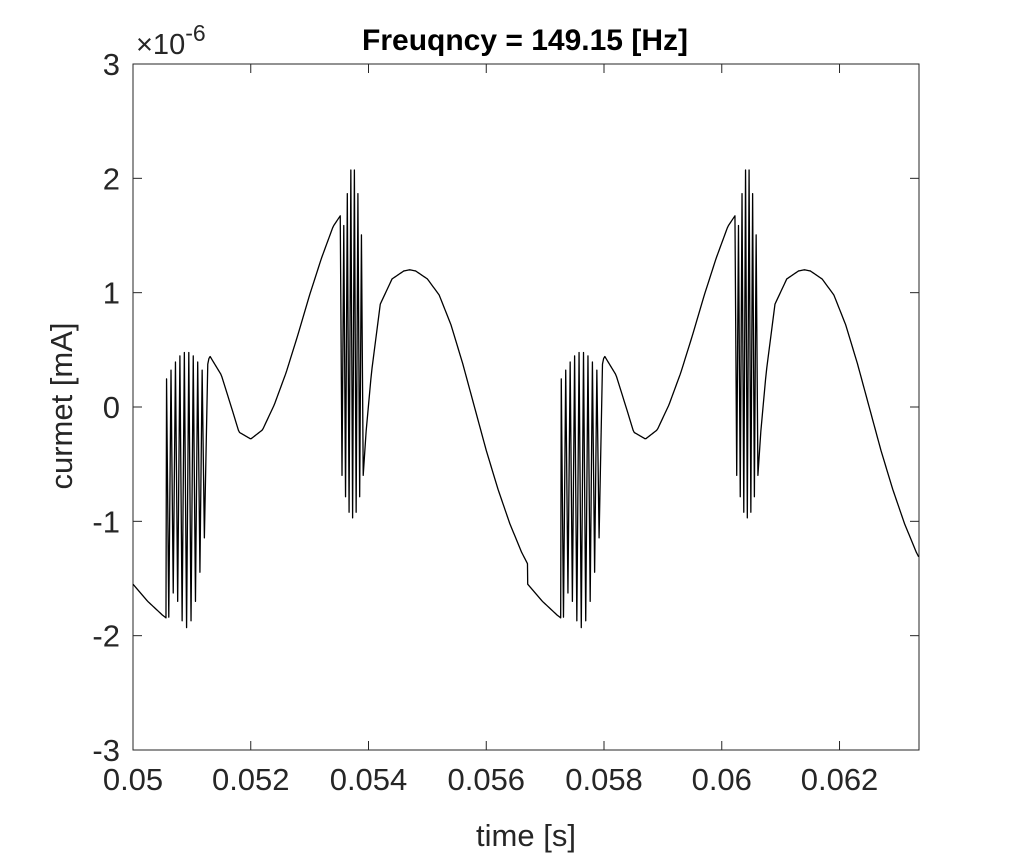 The height and width of the screenshot is (859, 1016). Describe the element at coordinates (106, 636) in the screenshot. I see `y-tick-label: -2` at that location.